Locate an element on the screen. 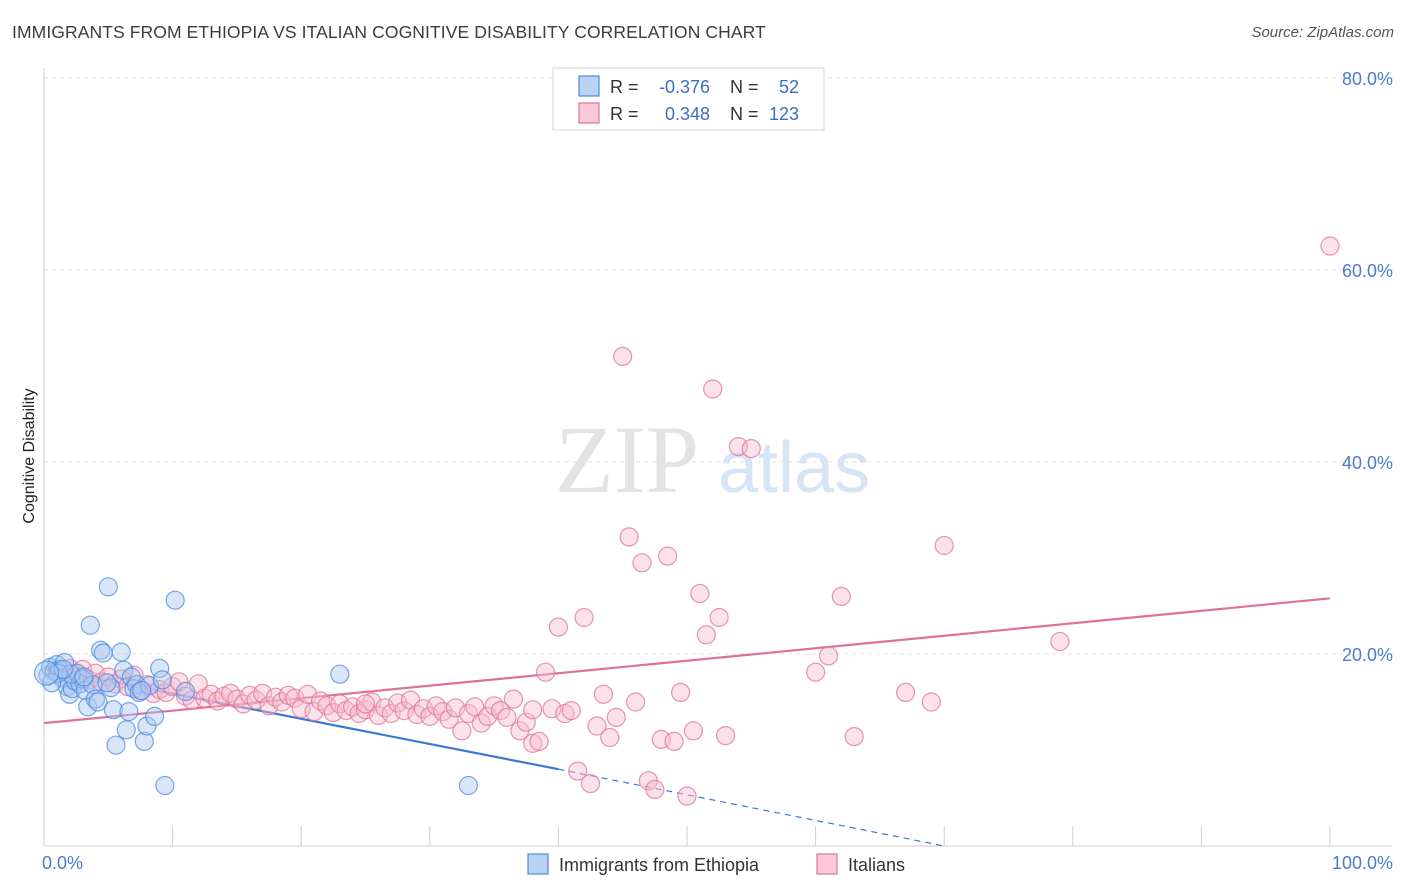  series-legend-label-ethiopia: Immigrants from Ethiopia is located at coordinates (659, 865).